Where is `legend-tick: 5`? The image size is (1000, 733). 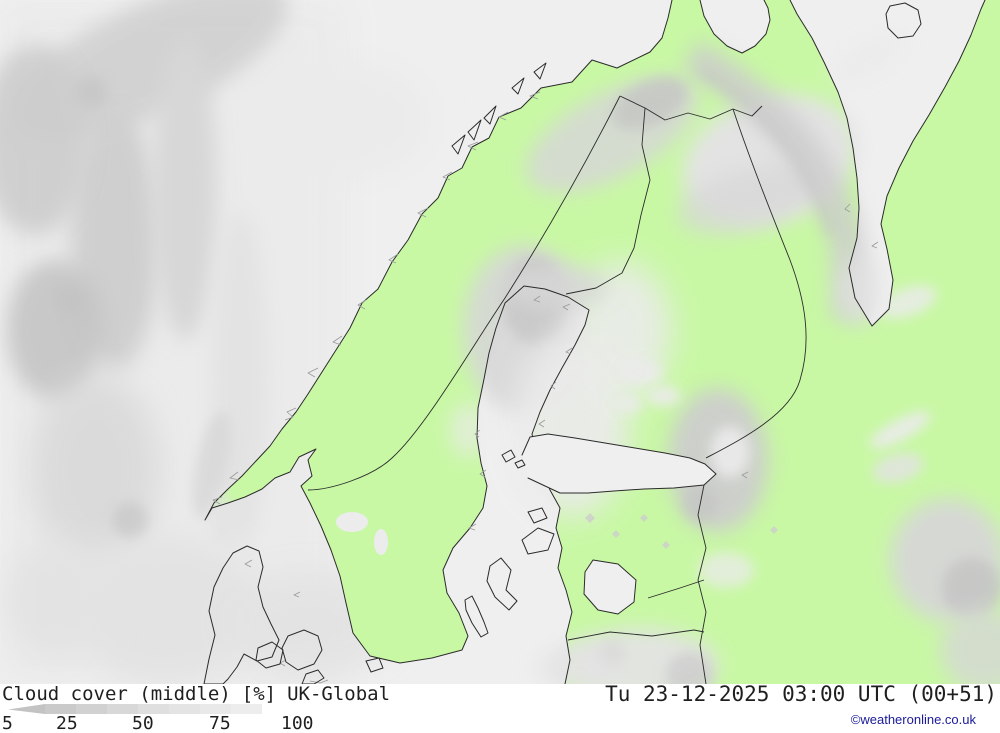
legend-tick: 5 is located at coordinates (7, 723).